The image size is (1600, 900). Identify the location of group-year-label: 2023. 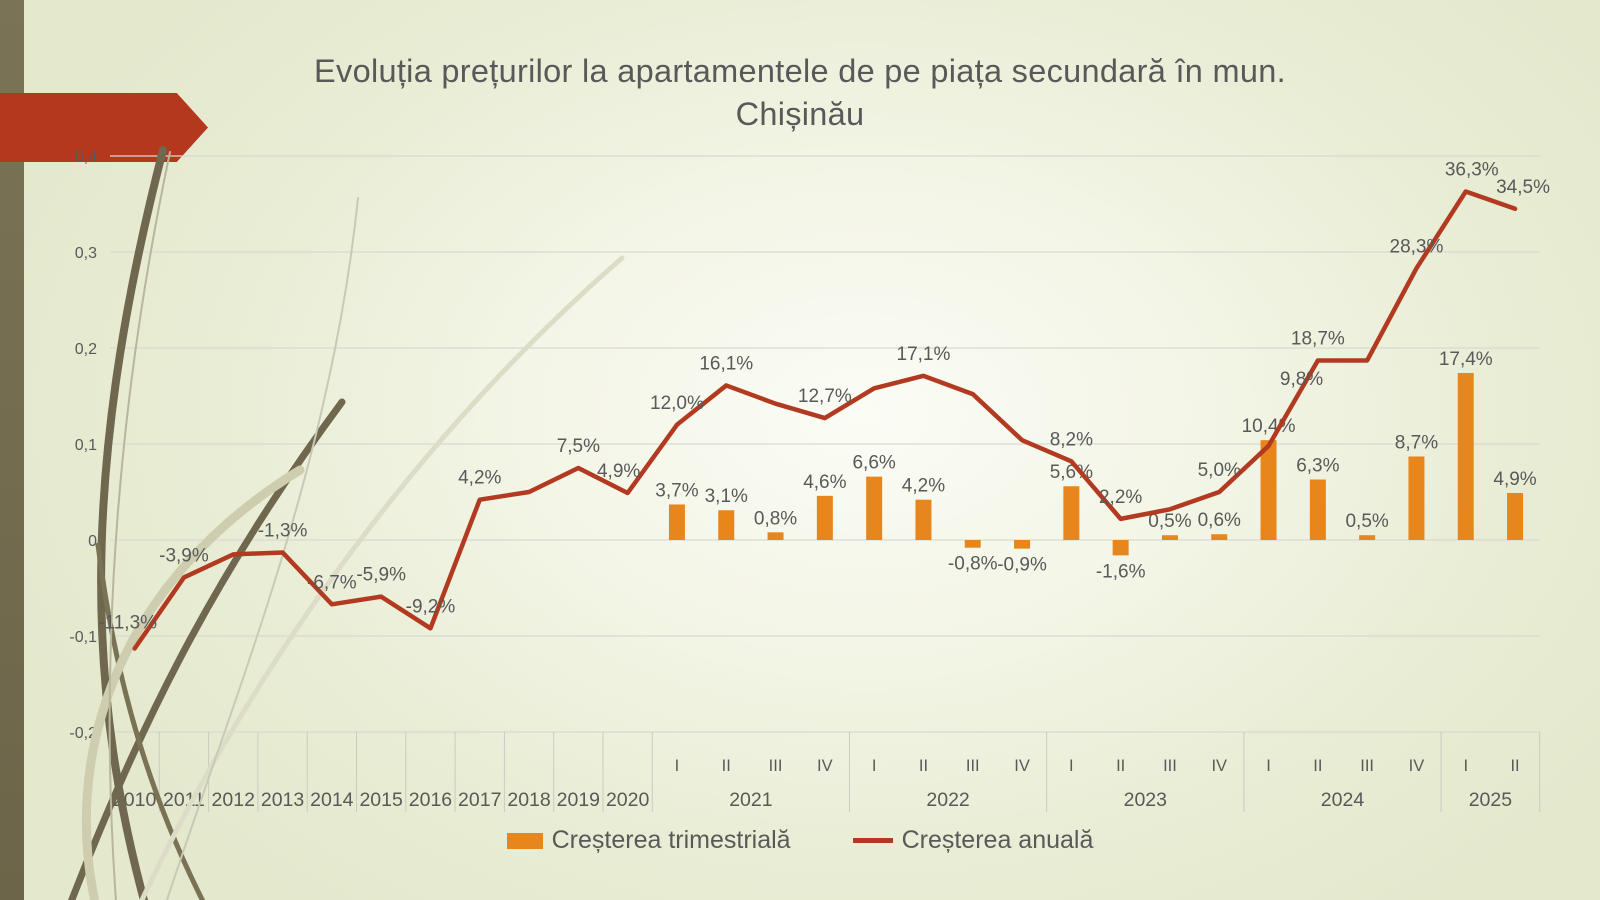
(1145, 800).